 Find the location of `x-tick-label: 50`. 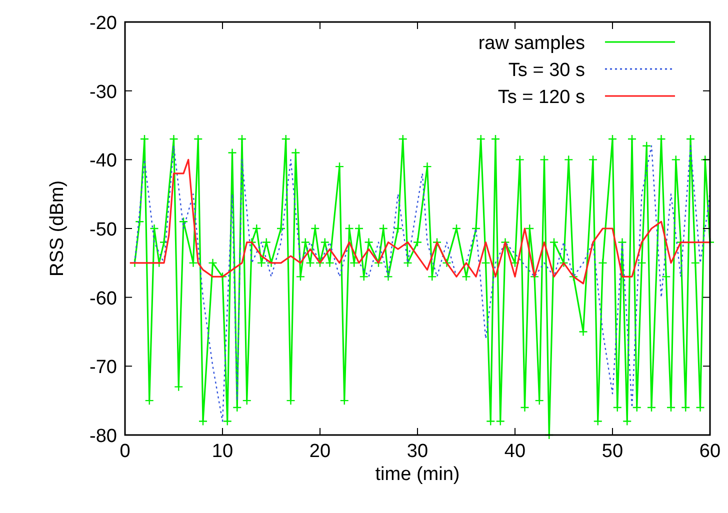

x-tick-label: 50 is located at coordinates (613, 451).